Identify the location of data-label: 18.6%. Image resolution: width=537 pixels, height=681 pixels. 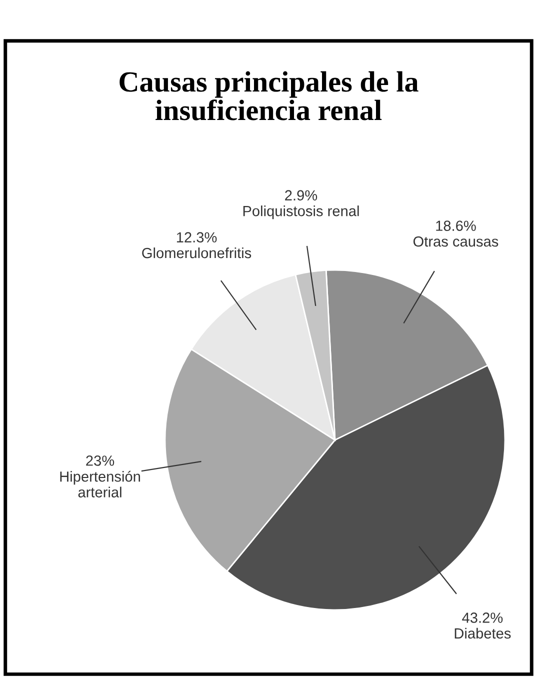
(456, 225).